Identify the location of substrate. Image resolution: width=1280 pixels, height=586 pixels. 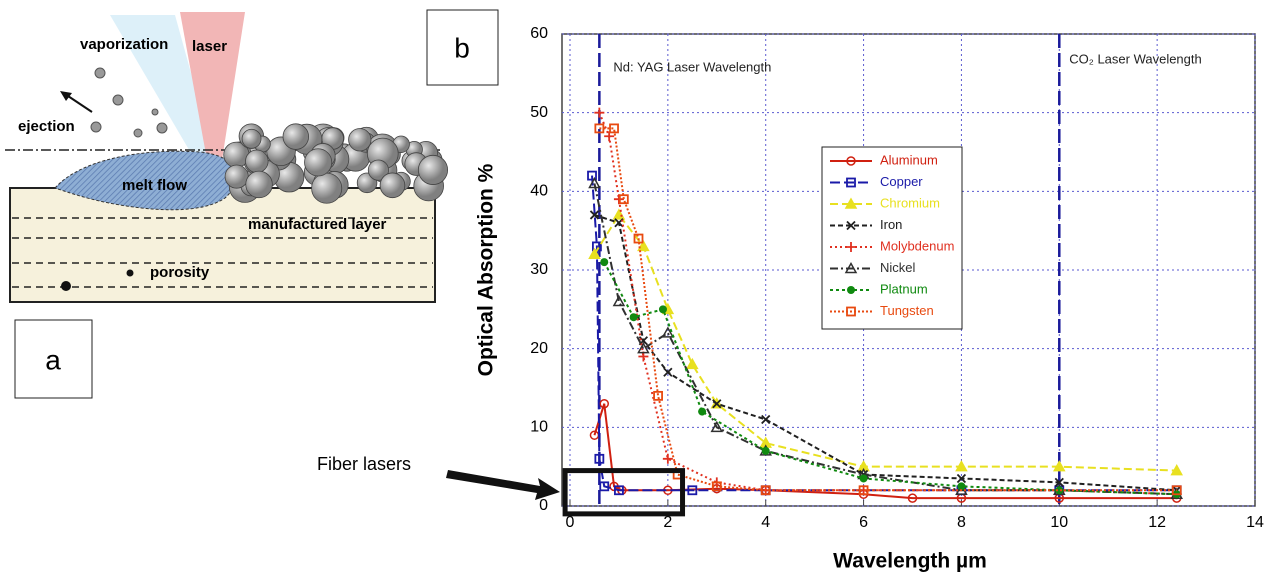
(222, 245).